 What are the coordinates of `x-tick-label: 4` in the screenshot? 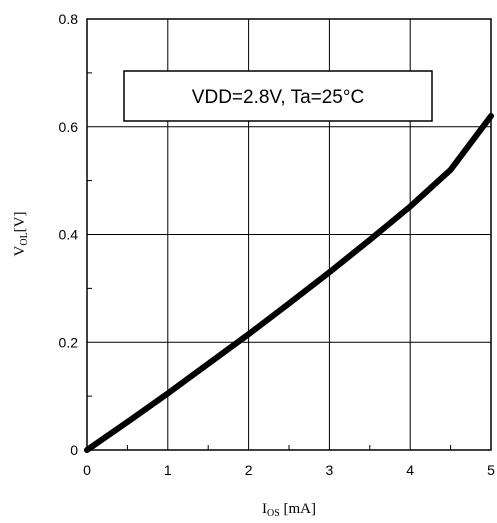 It's located at (410, 470).